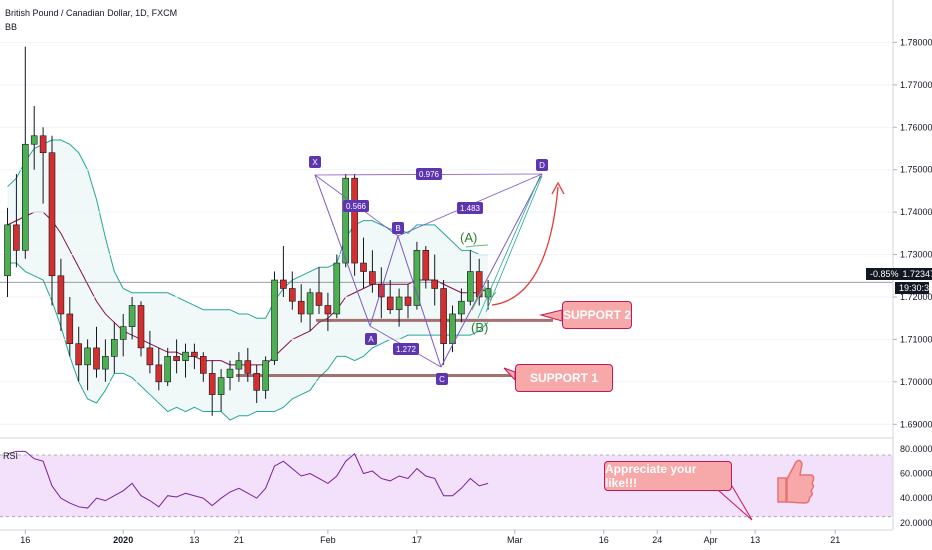  I want to click on y-tick-label: 1.72000, so click(916, 297).